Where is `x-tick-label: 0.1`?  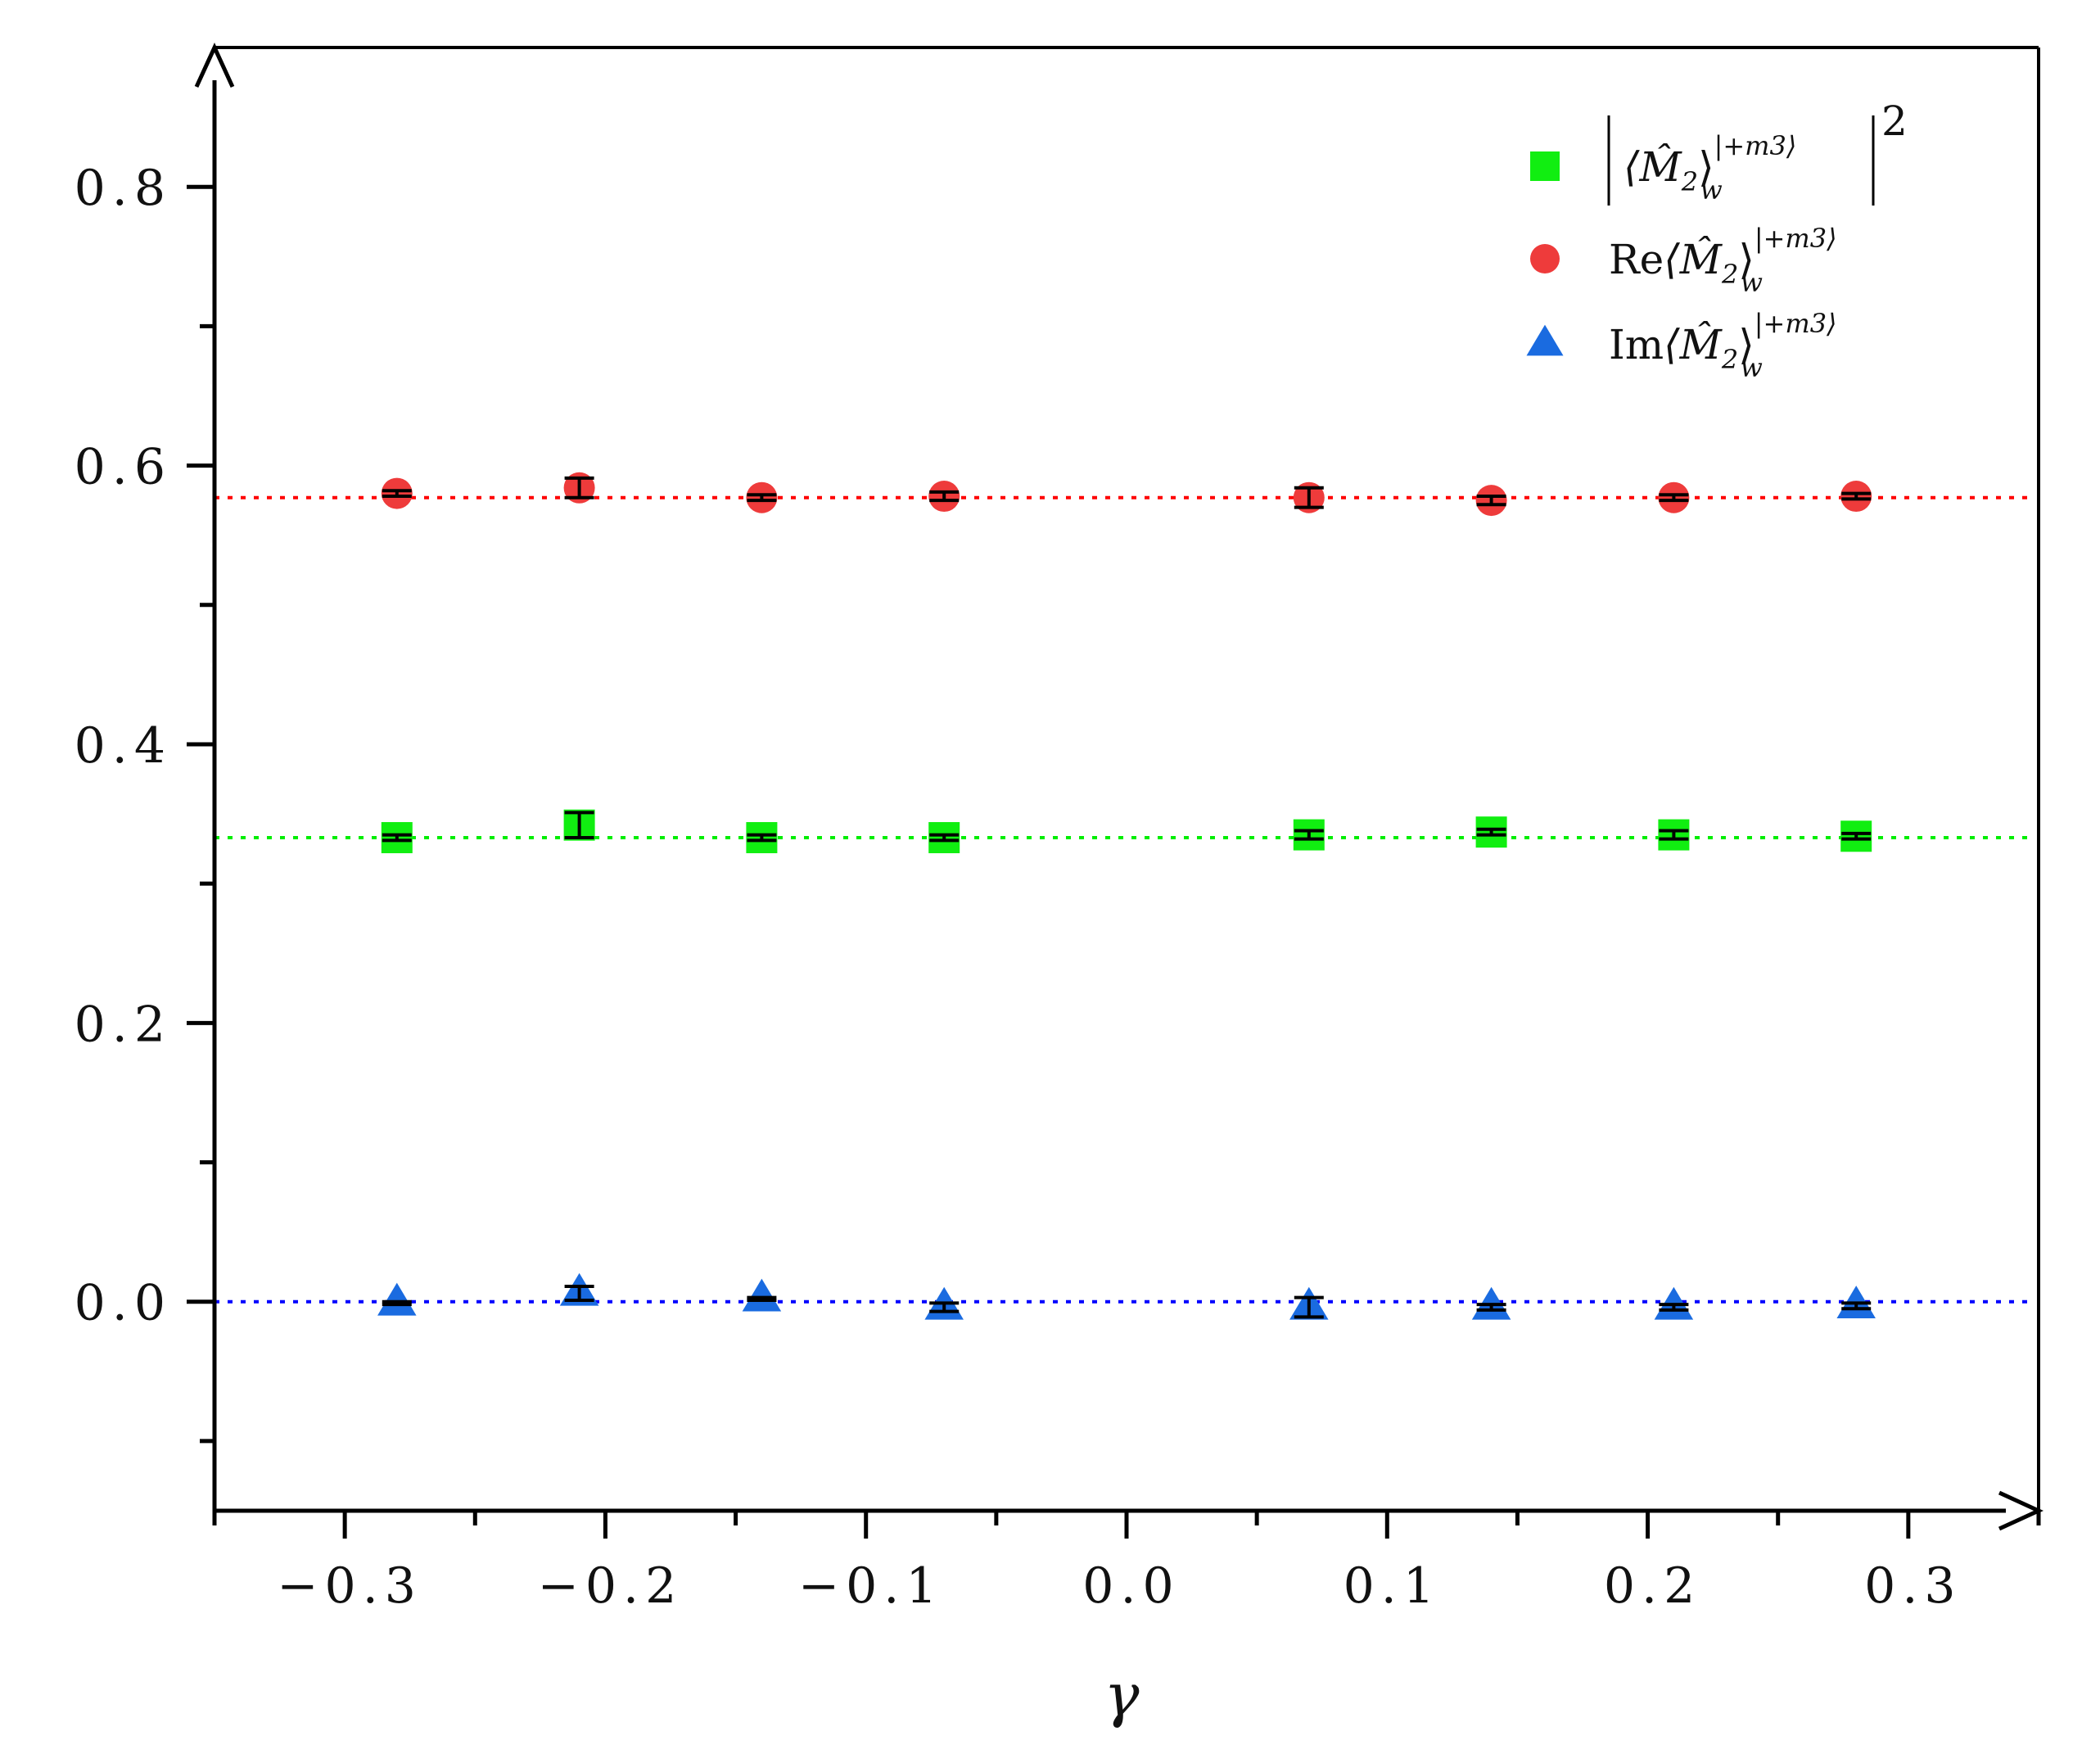 x-tick-label: 0.1 is located at coordinates (1392, 1586).